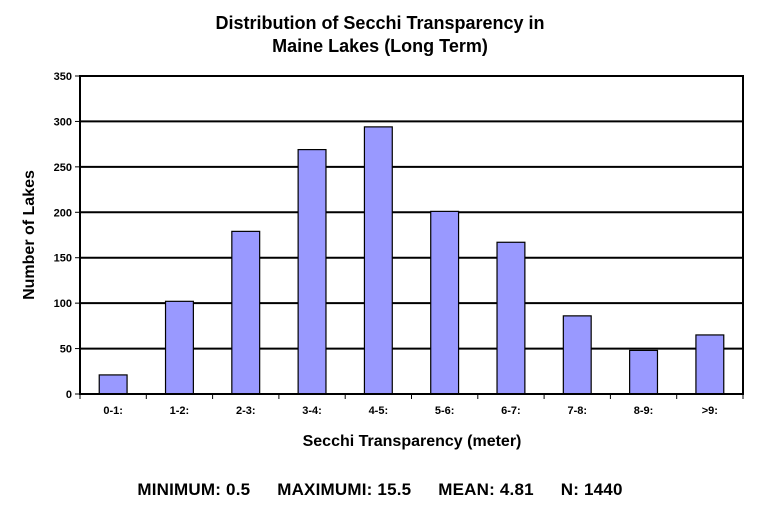  I want to click on stat-maximum: MAXIMUMI: 15.5, so click(344, 489).